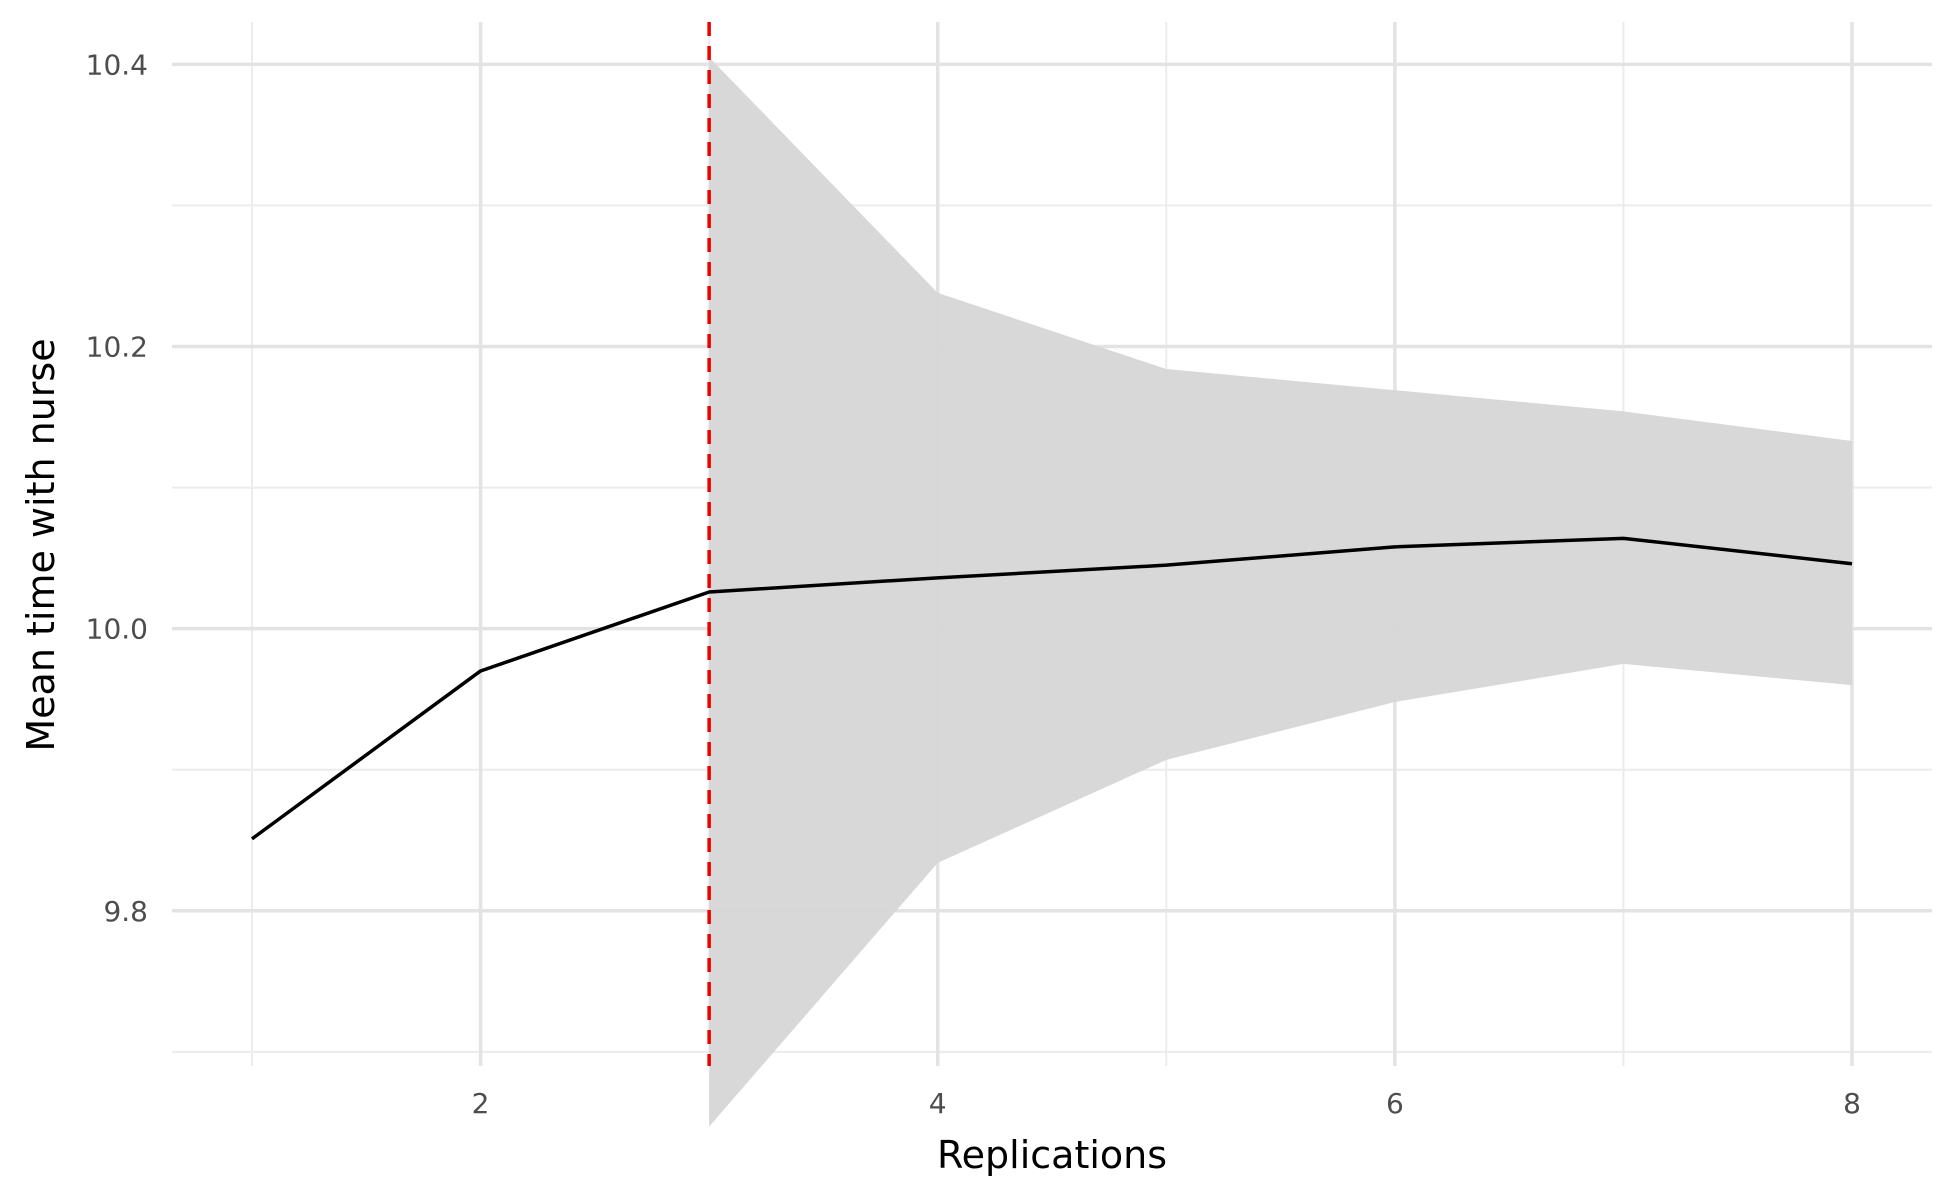  What do you see at coordinates (1852, 1103) in the screenshot?
I see `x-tick-label: 8` at bounding box center [1852, 1103].